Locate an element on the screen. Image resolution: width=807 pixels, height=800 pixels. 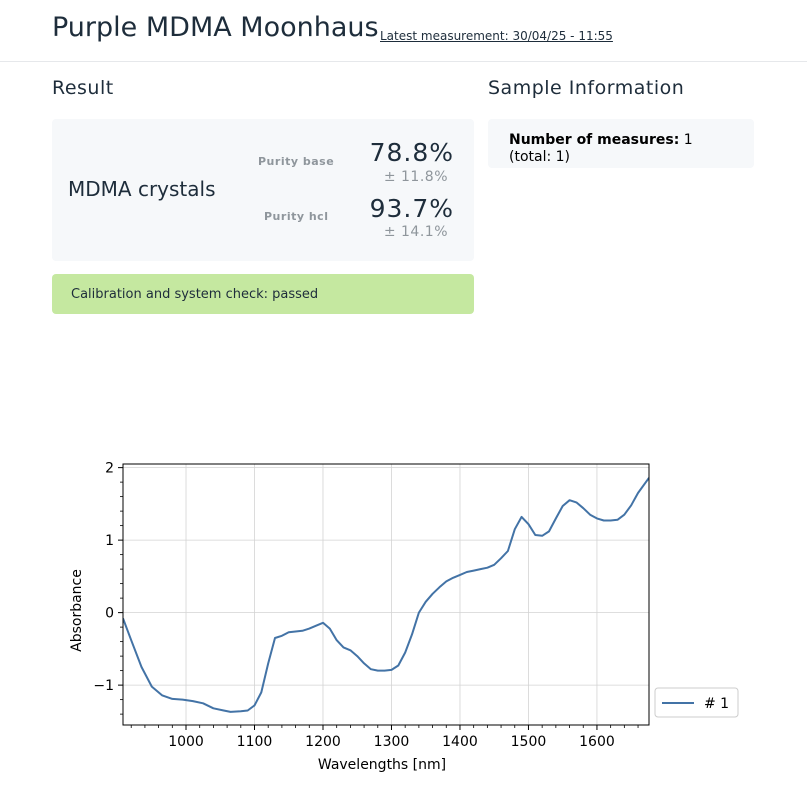
x-tick-label: 1600 is located at coordinates (597, 742).